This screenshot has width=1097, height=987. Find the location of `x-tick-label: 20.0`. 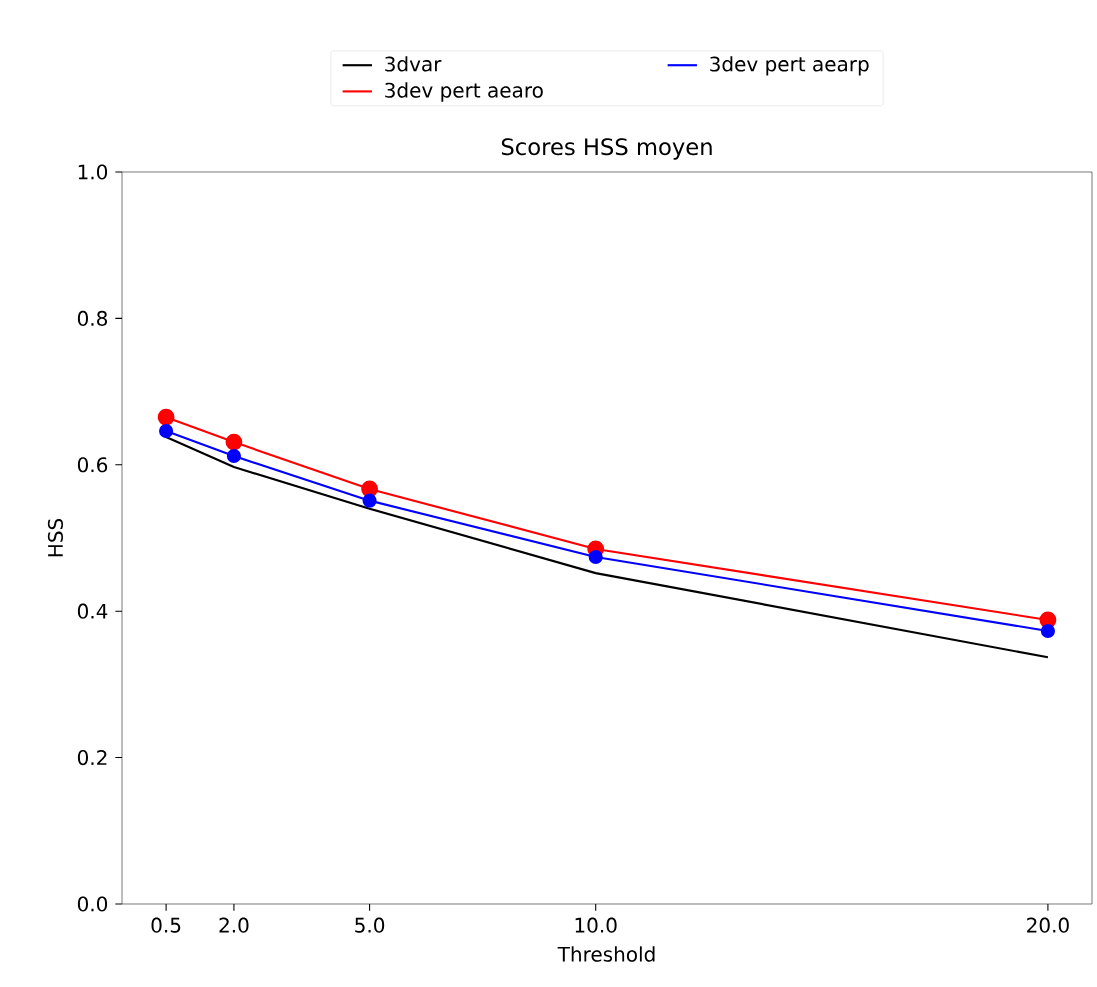

x-tick-label: 20.0 is located at coordinates (1048, 925).